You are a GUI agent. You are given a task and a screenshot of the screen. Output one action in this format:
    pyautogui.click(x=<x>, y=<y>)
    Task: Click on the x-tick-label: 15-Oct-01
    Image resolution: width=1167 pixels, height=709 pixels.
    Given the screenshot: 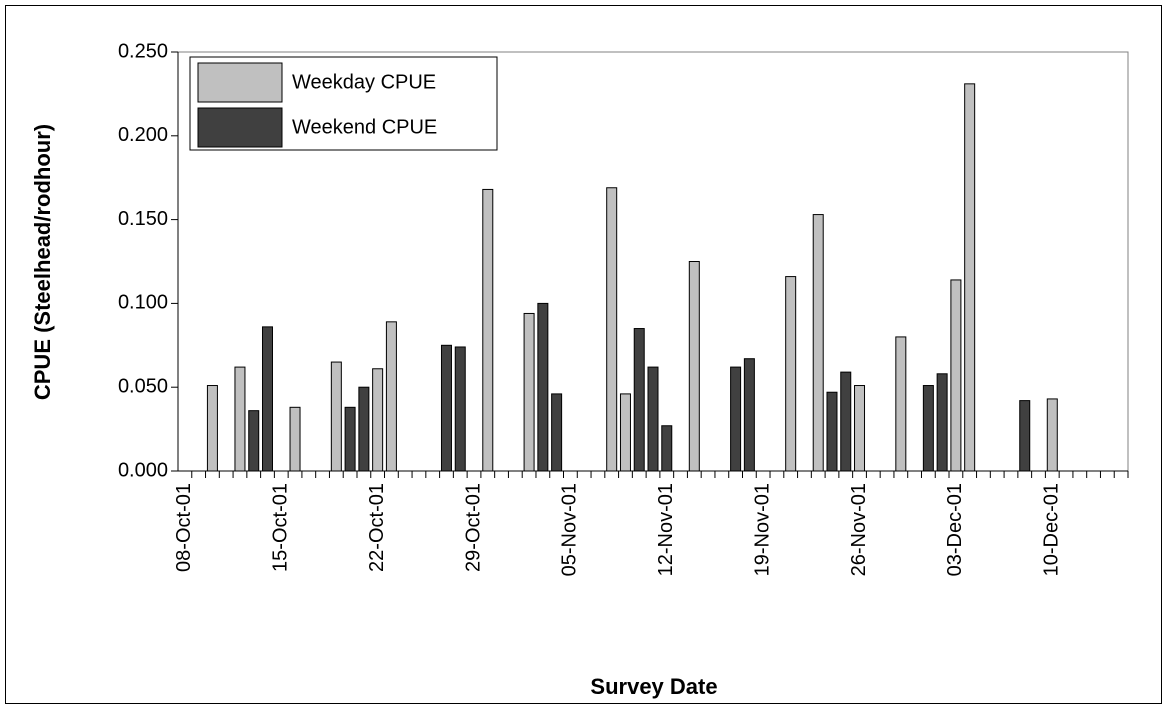 What is the action you would take?
    pyautogui.click(x=281, y=527)
    